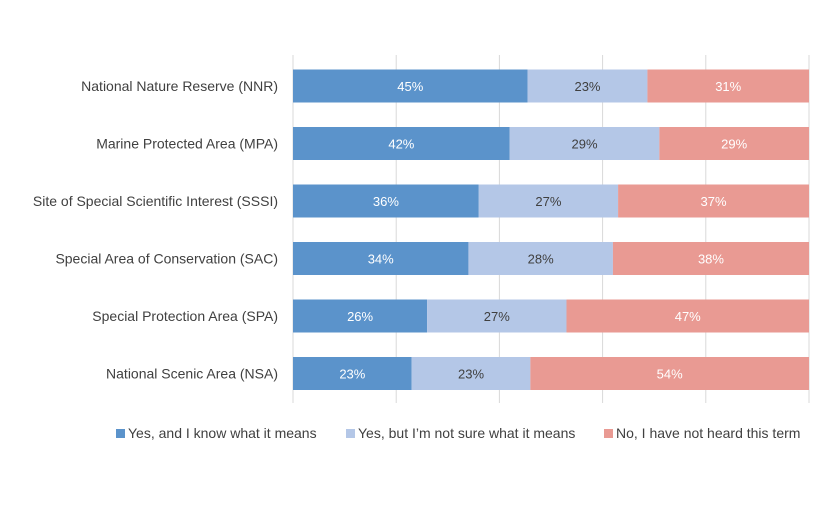 This screenshot has height=510, width=830. What do you see at coordinates (222, 433) in the screenshot?
I see `legend-label: Yes, and I know what it means` at bounding box center [222, 433].